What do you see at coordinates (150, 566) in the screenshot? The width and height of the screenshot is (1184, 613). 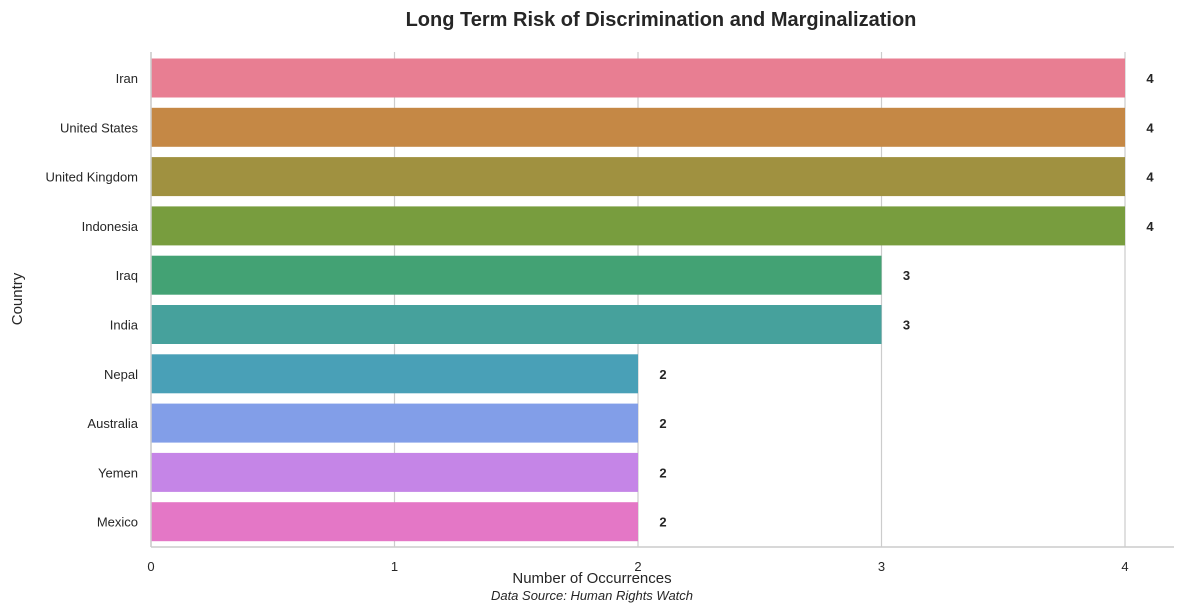 I see `x-tick-label: 0` at bounding box center [150, 566].